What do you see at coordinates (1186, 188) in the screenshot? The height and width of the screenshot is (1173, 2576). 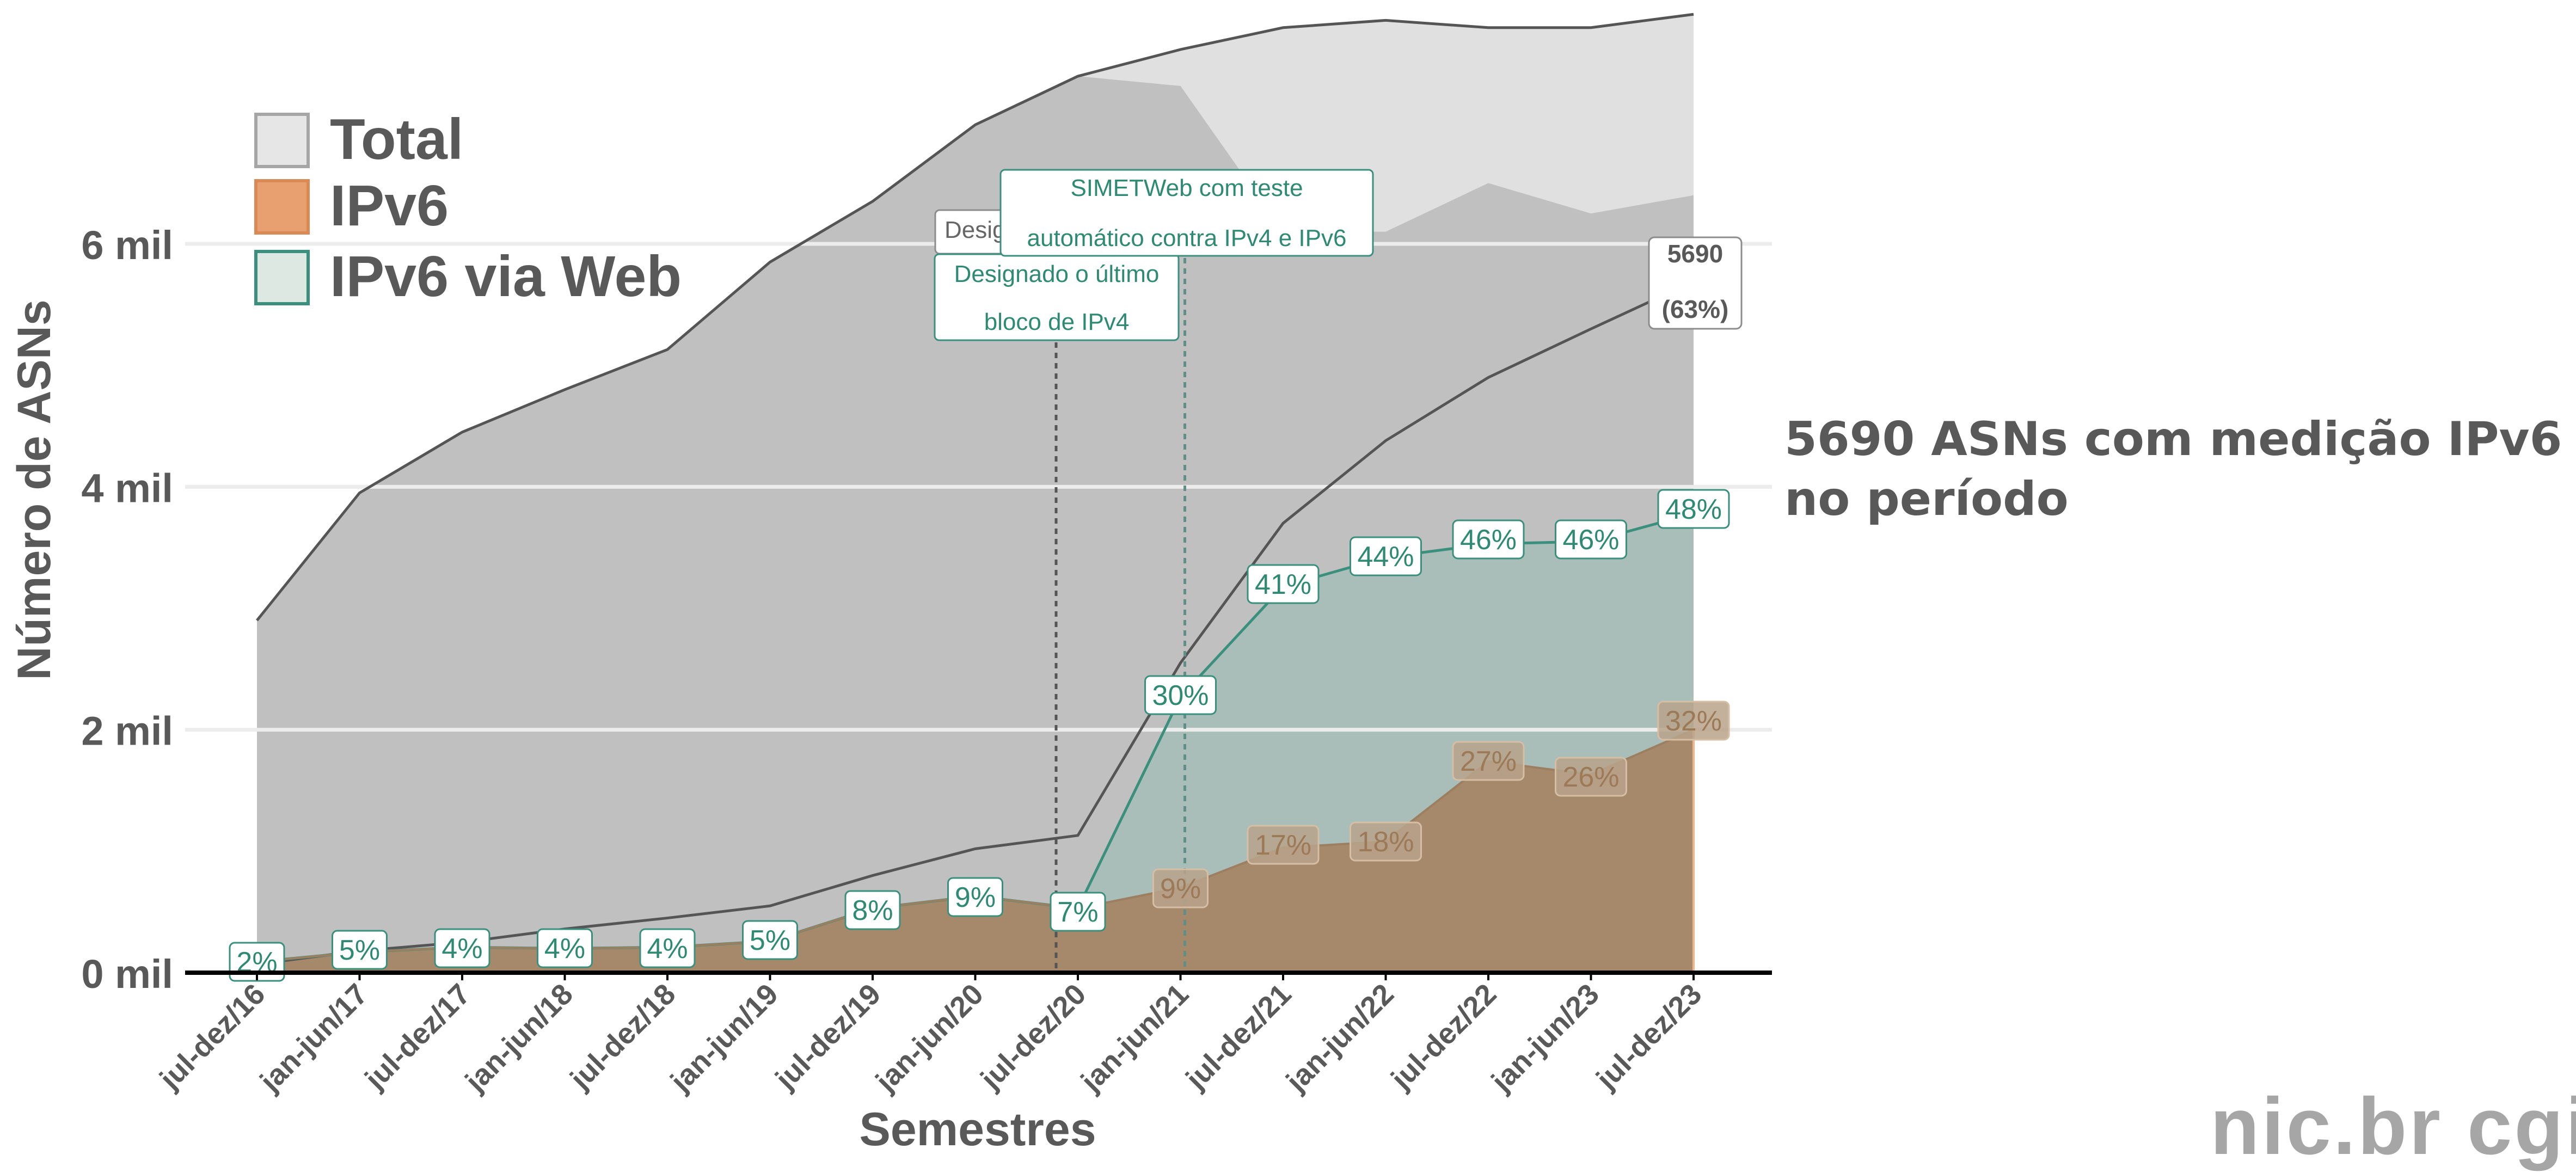 I see `annotation-text-simetweb-line1: SIMETWeb com teste` at bounding box center [1186, 188].